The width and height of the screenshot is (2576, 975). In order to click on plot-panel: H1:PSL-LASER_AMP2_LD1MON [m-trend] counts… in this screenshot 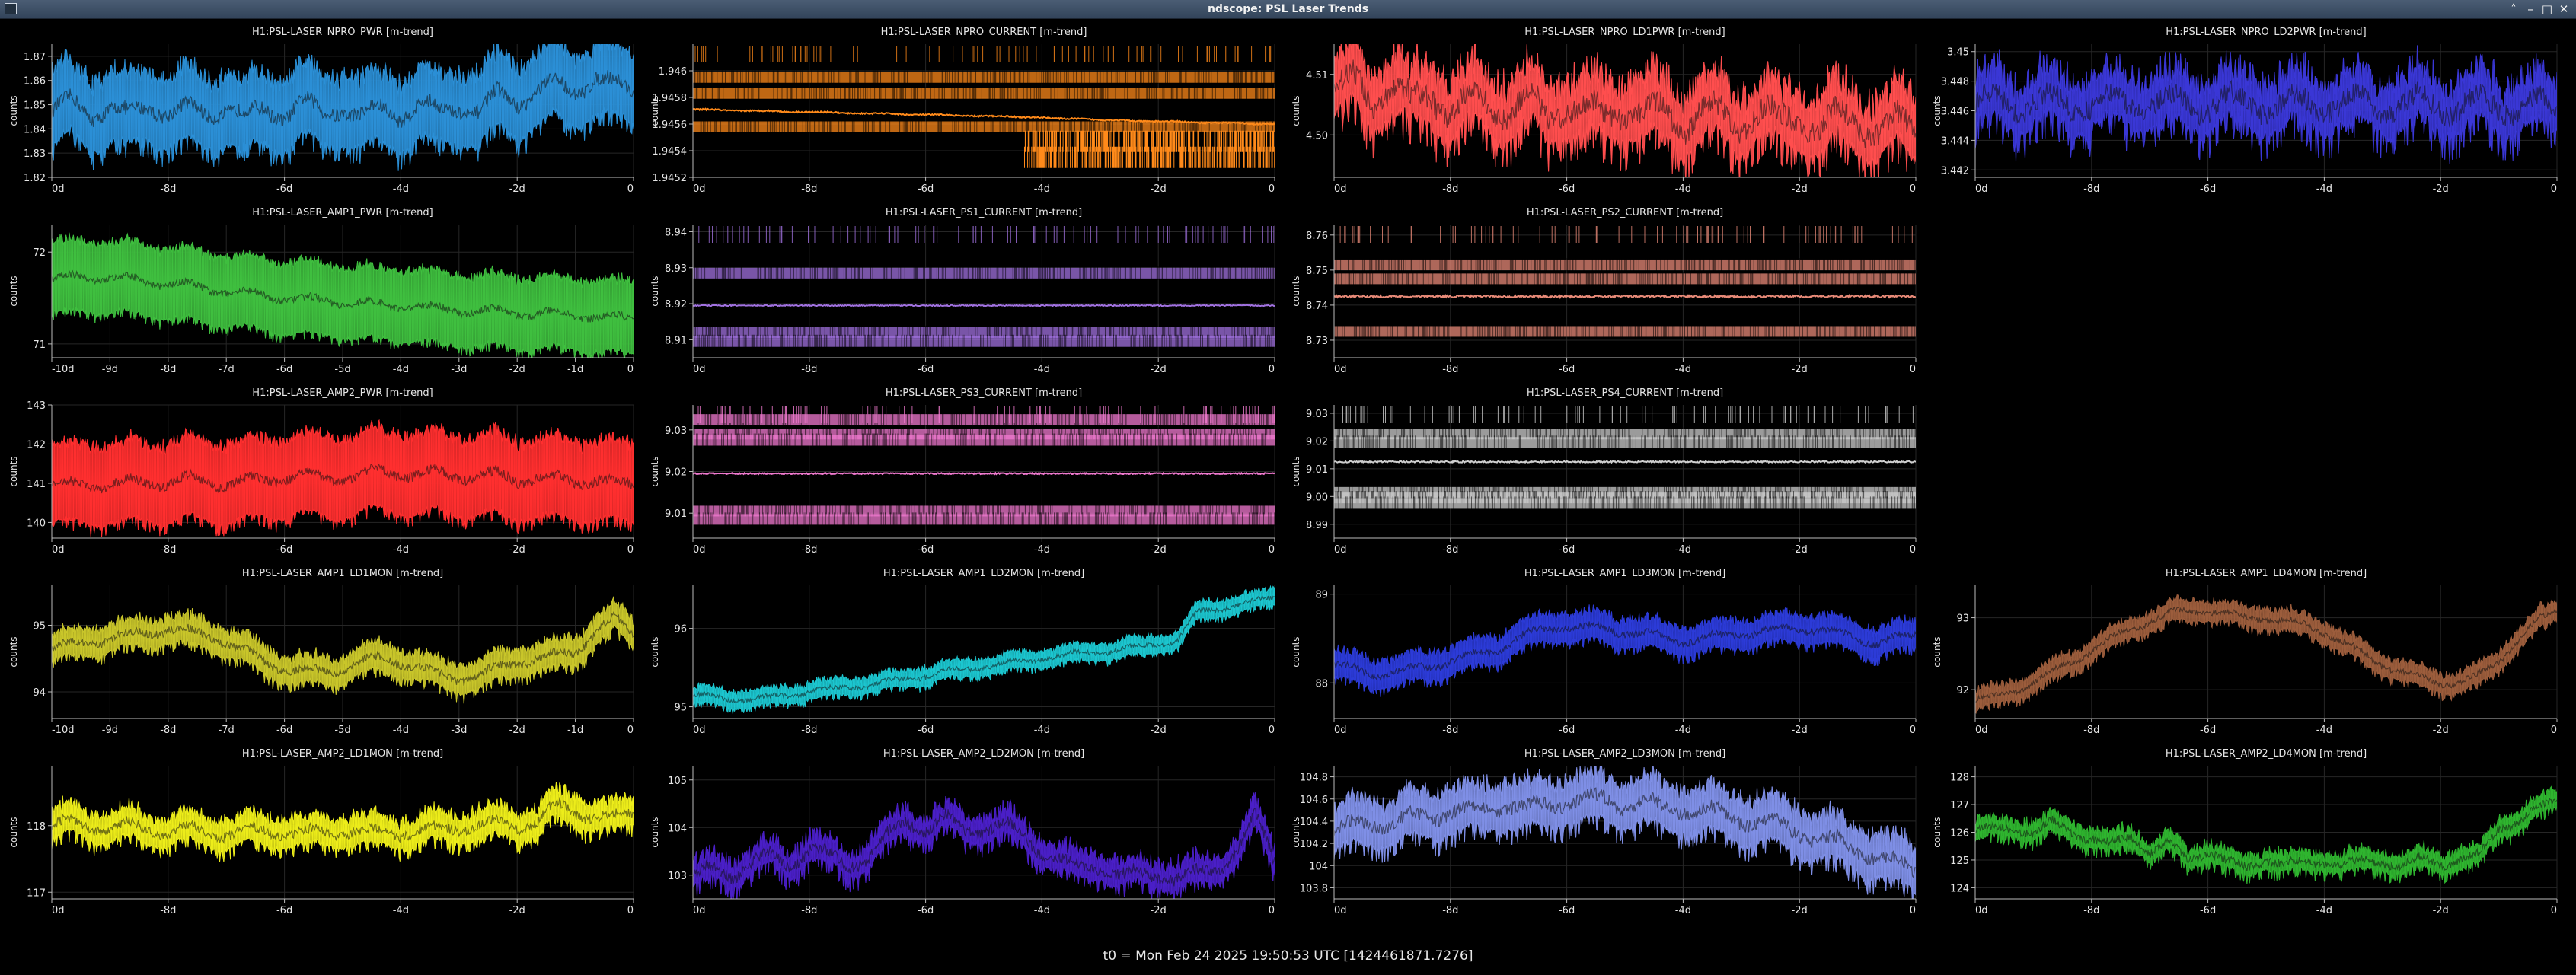, I will do `click(321, 832)`.